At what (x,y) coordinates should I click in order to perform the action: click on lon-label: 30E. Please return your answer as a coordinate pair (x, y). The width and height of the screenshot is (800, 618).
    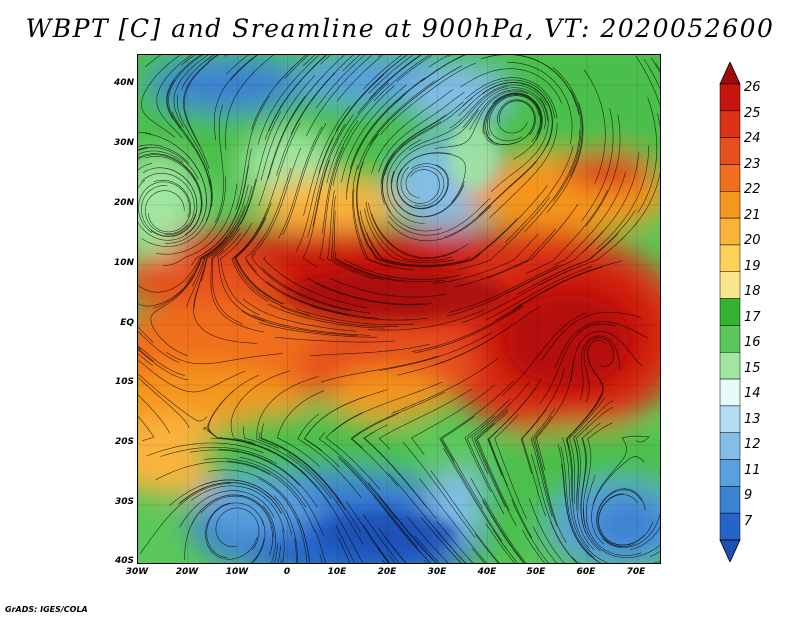
    Looking at the image, I should click on (437, 572).